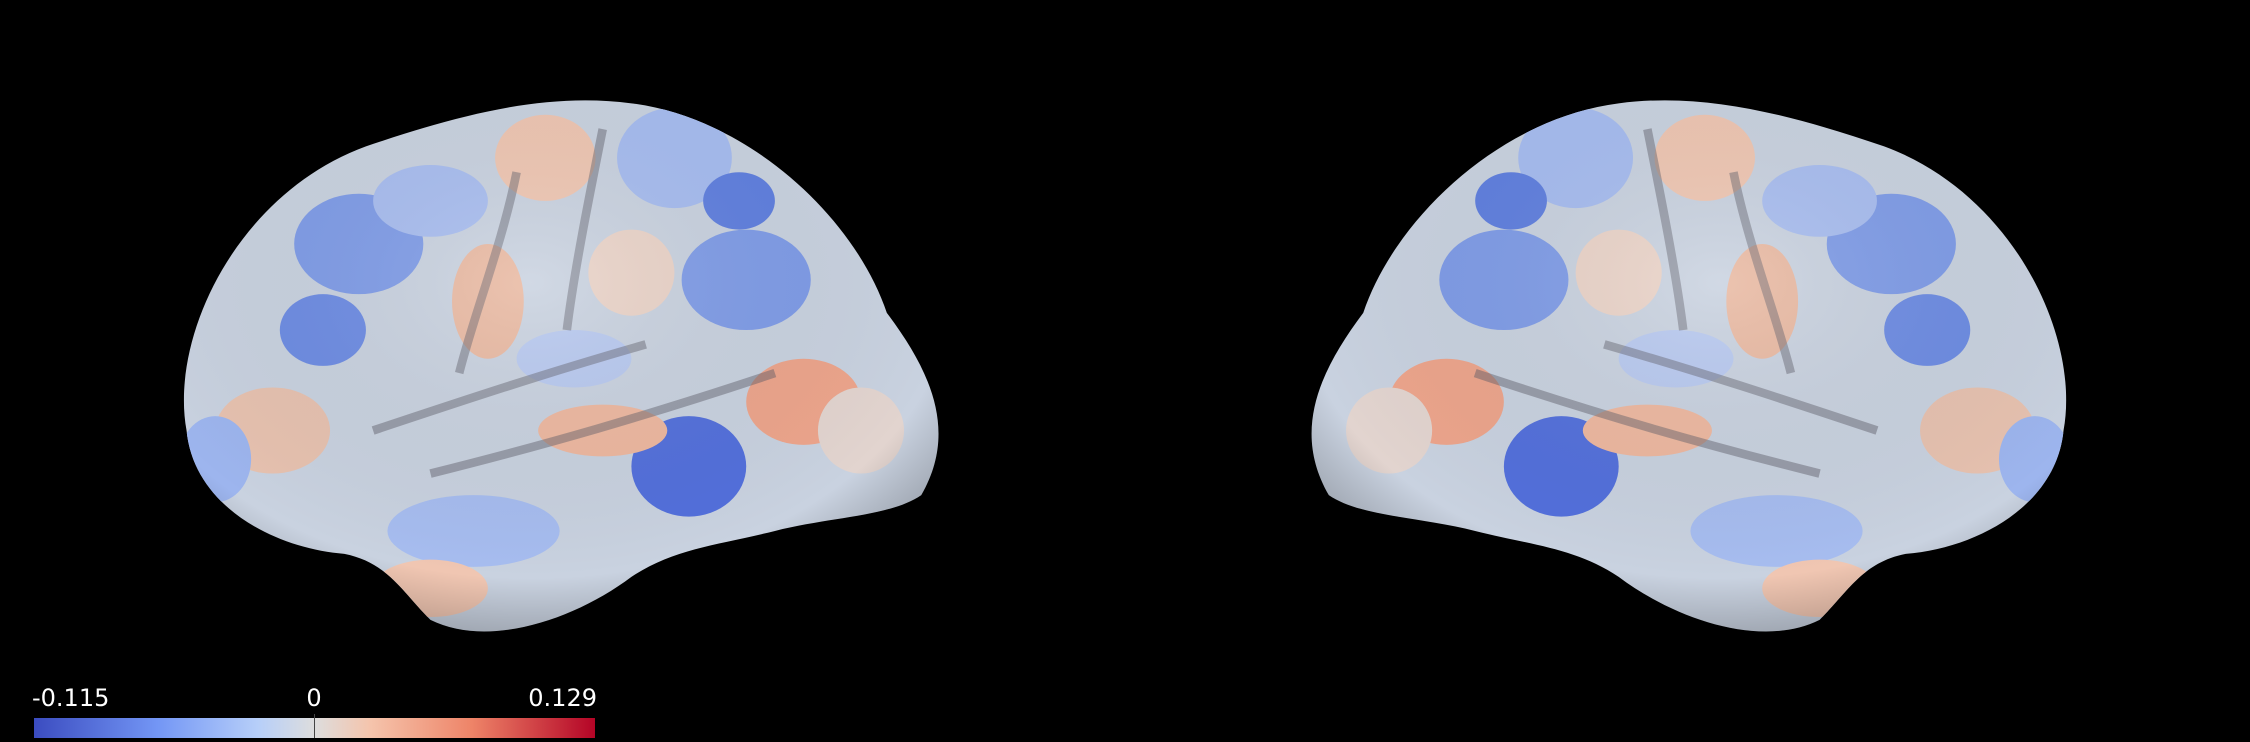 The height and width of the screenshot is (742, 2250). What do you see at coordinates (562, 698) in the screenshot?
I see `colorbar-max-label: 0.129` at bounding box center [562, 698].